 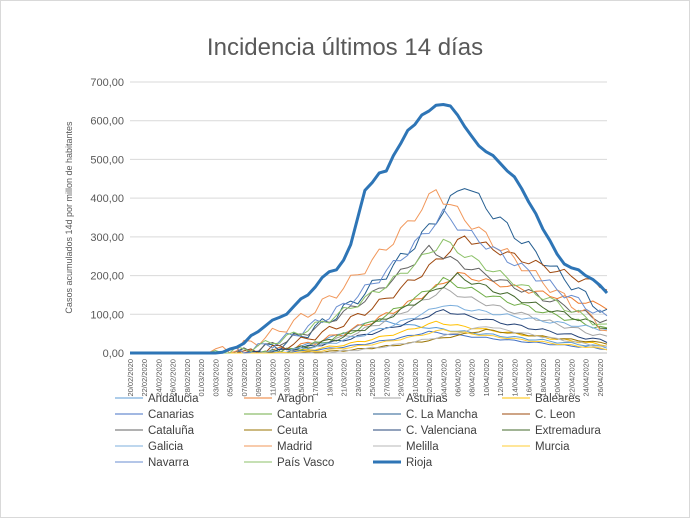 What do you see at coordinates (171, 415) in the screenshot?
I see `legend-label: Canarias` at bounding box center [171, 415].